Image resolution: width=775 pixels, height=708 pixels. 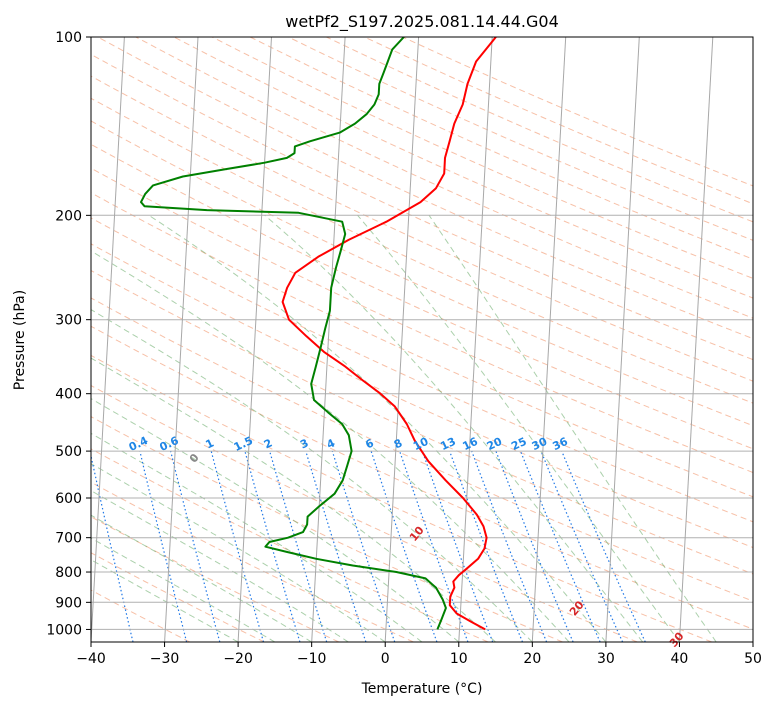 I want to click on x-tick-label: 30, so click(x=606, y=659).